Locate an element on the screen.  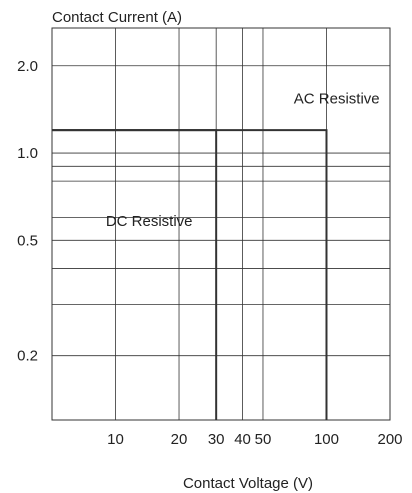
x-axis-title: Contact Voltage (V) is located at coordinates (248, 483).